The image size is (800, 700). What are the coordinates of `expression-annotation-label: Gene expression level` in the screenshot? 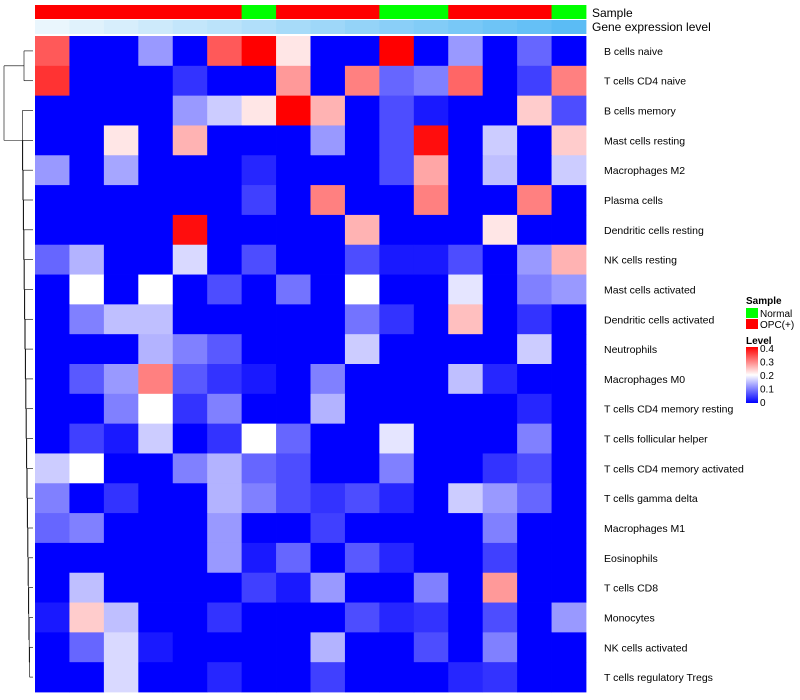 It's located at (651, 27).